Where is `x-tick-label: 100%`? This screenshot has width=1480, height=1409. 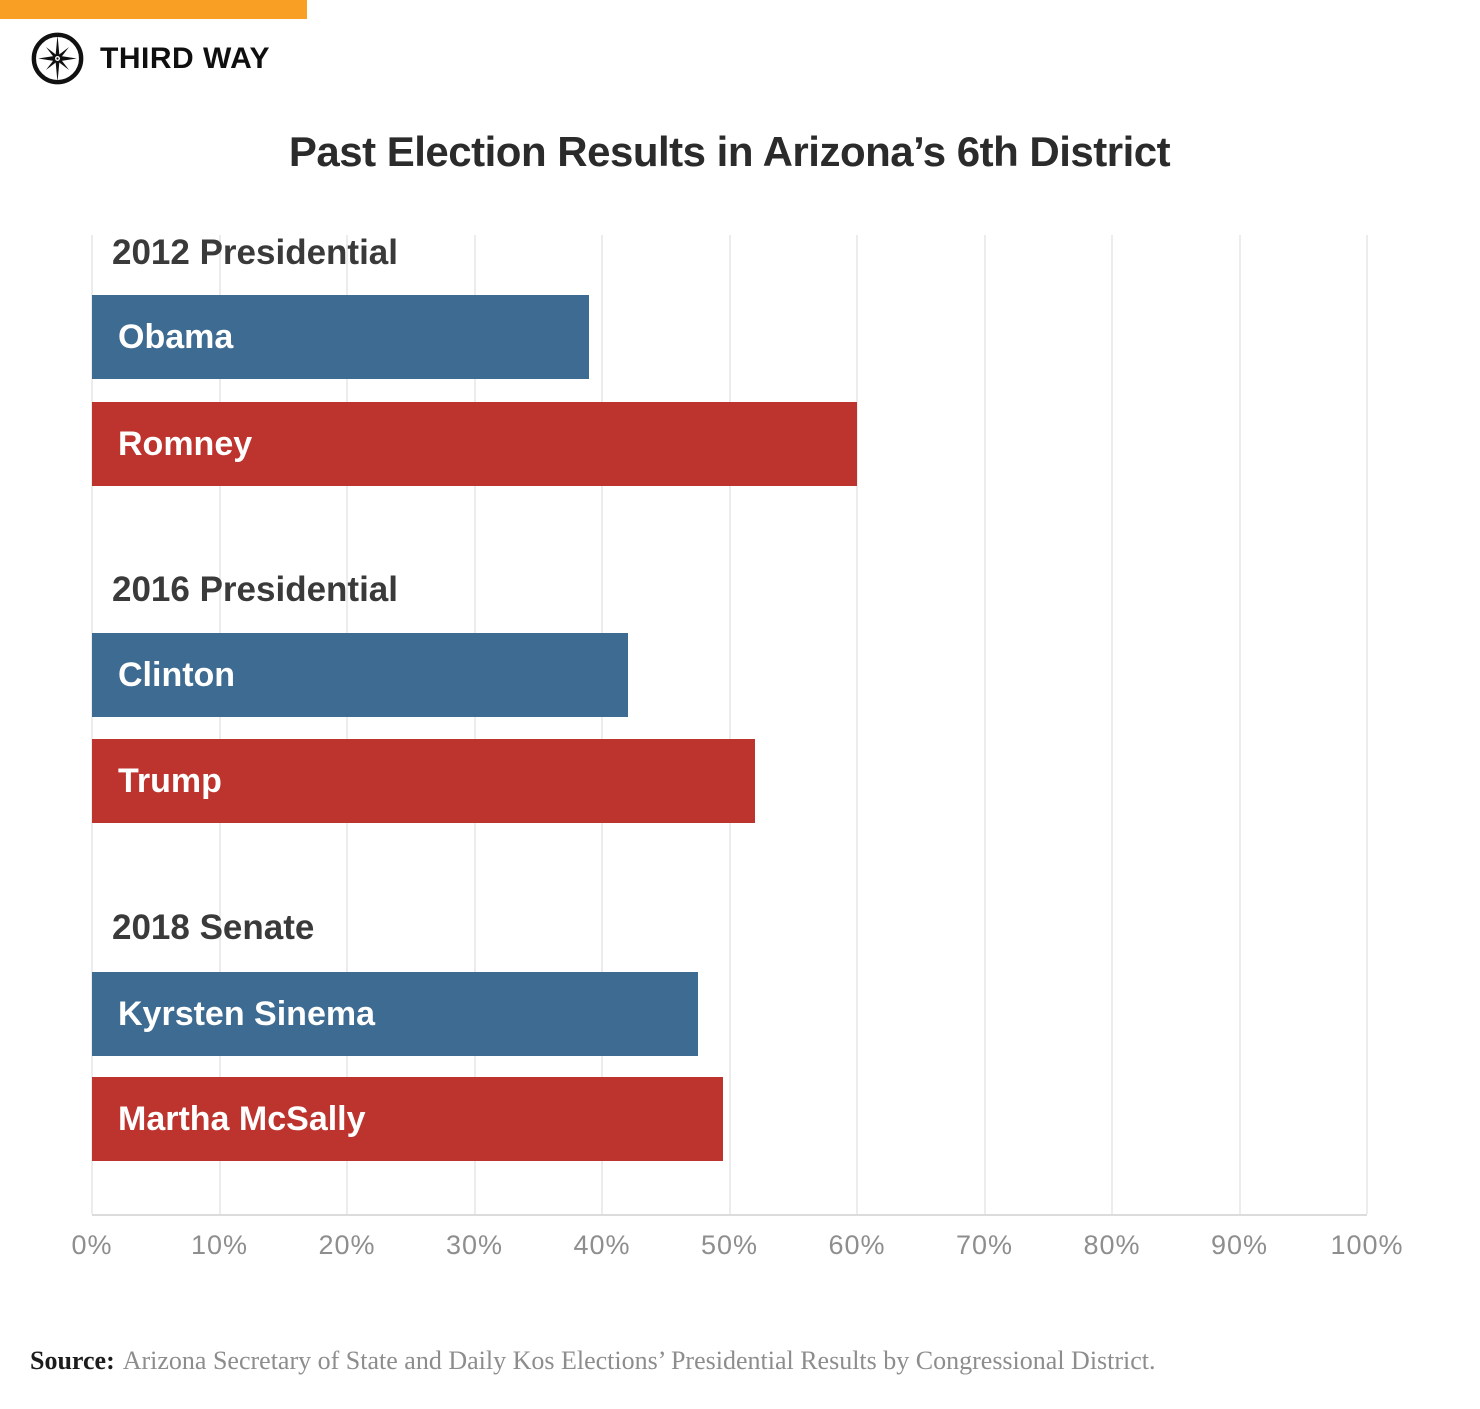
x-tick-label: 100% is located at coordinates (1367, 1245).